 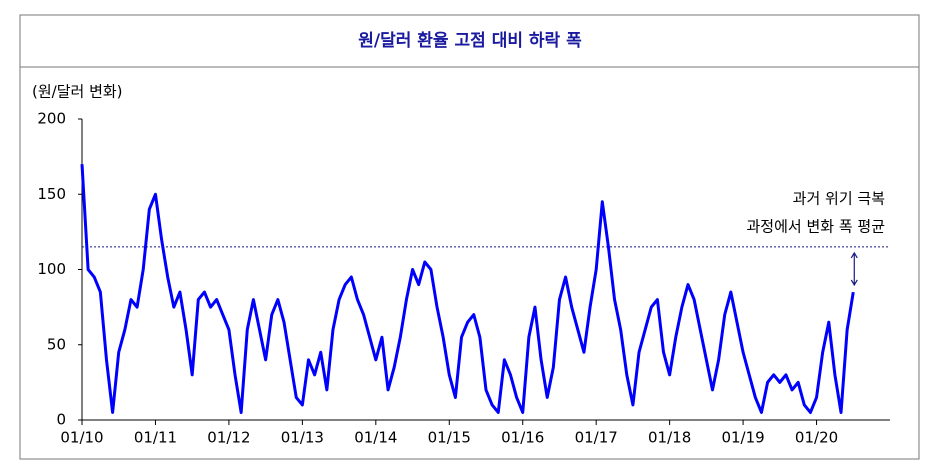 What do you see at coordinates (449, 438) in the screenshot?
I see `x-tick-label: 01/15` at bounding box center [449, 438].